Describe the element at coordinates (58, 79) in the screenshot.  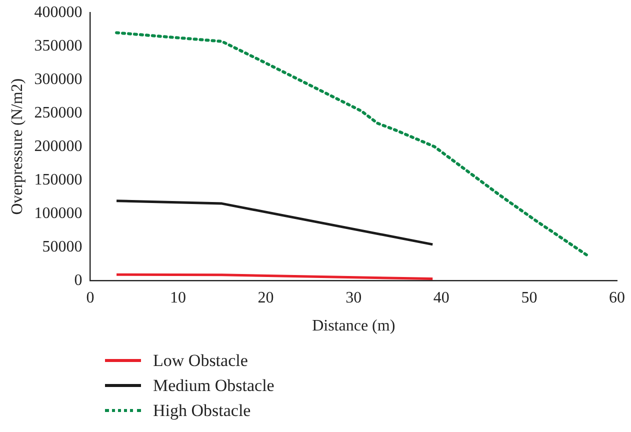
I see `y-tick-label: 300000` at that location.